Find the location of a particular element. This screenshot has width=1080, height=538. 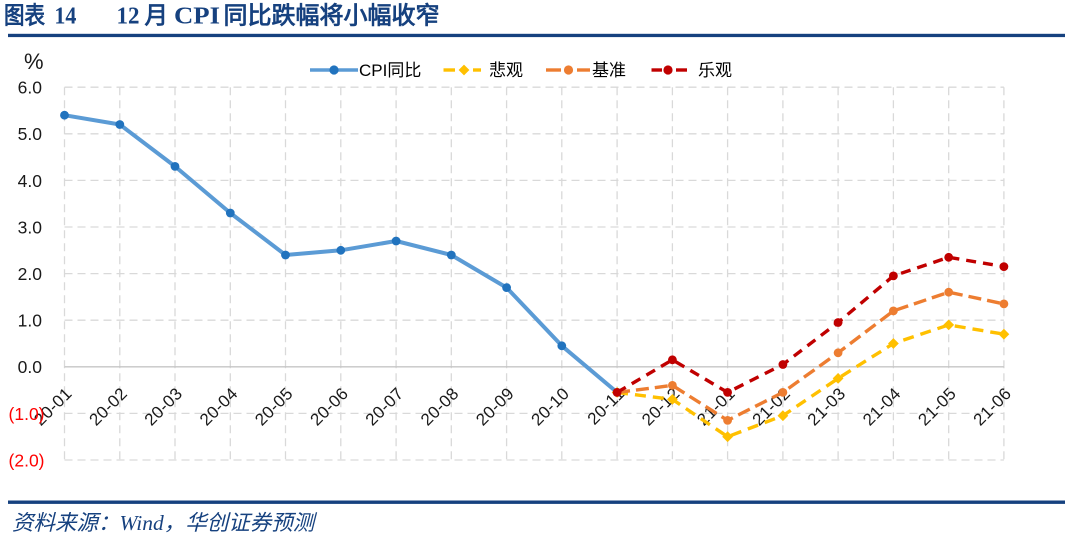

svg-text: CPI is located at coordinates (197, 17).